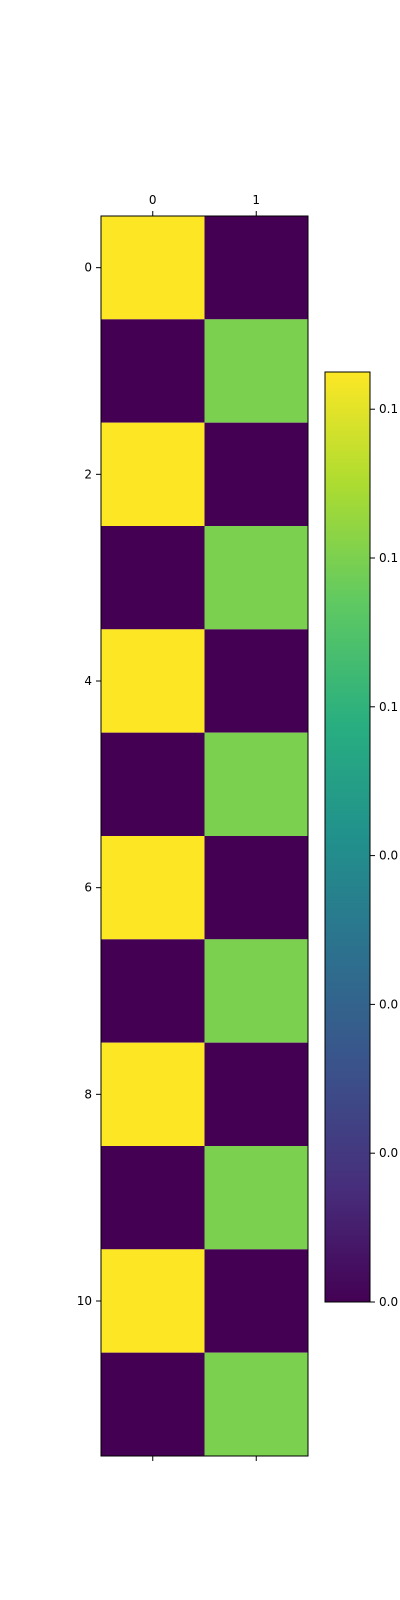 The image size is (400, 1600). Describe the element at coordinates (204, 1458) in the screenshot. I see `x-axis-bottom` at that location.